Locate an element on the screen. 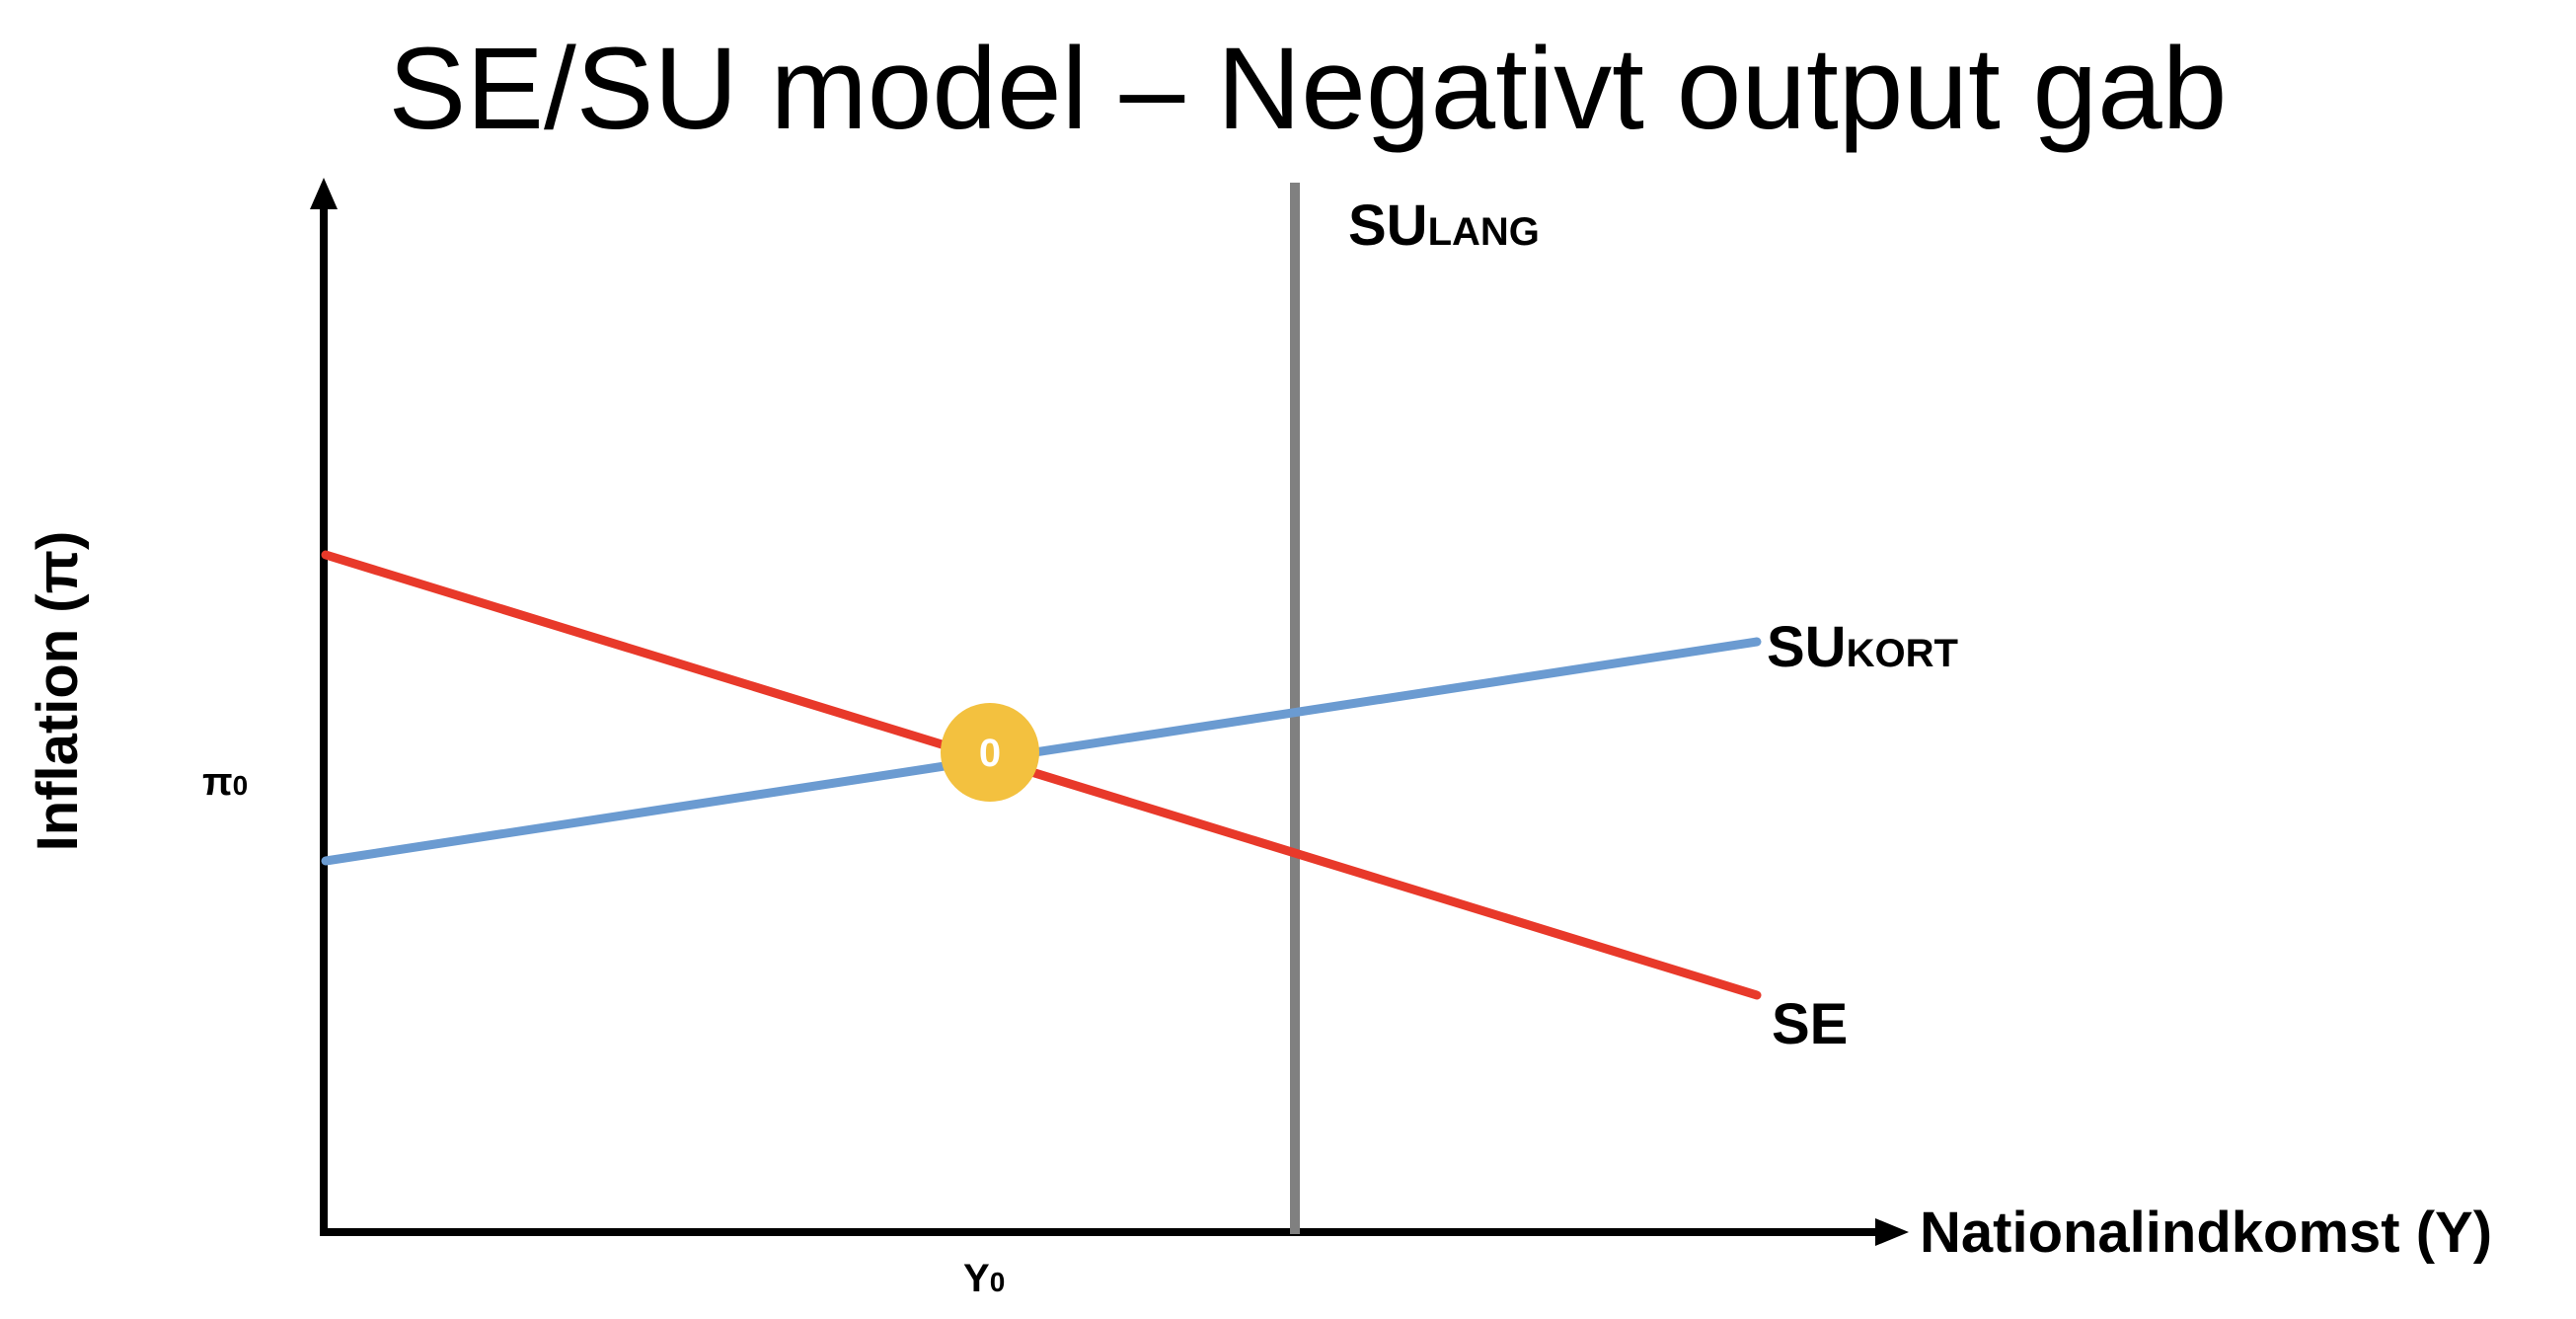  su-lang-label-main: SU is located at coordinates (1388, 226).